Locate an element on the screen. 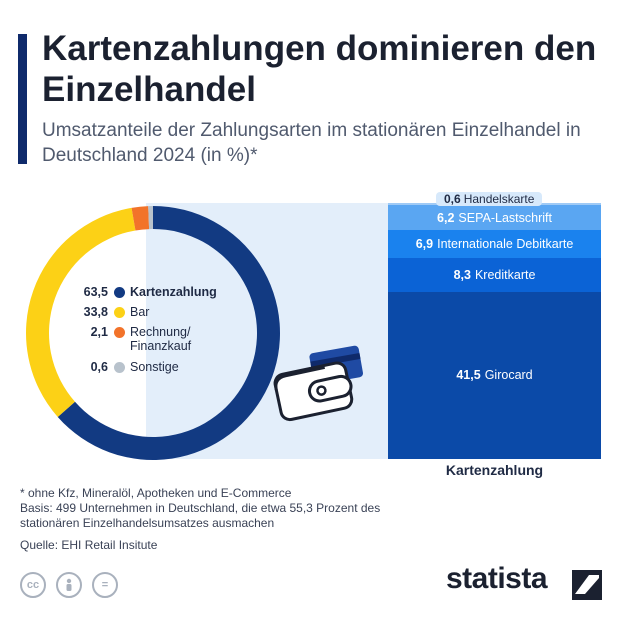 Image resolution: width=620 pixels, height=620 pixels. bar-segment-internationale-debitkarte: 6,9 Internationale Debitkarte is located at coordinates (494, 244).